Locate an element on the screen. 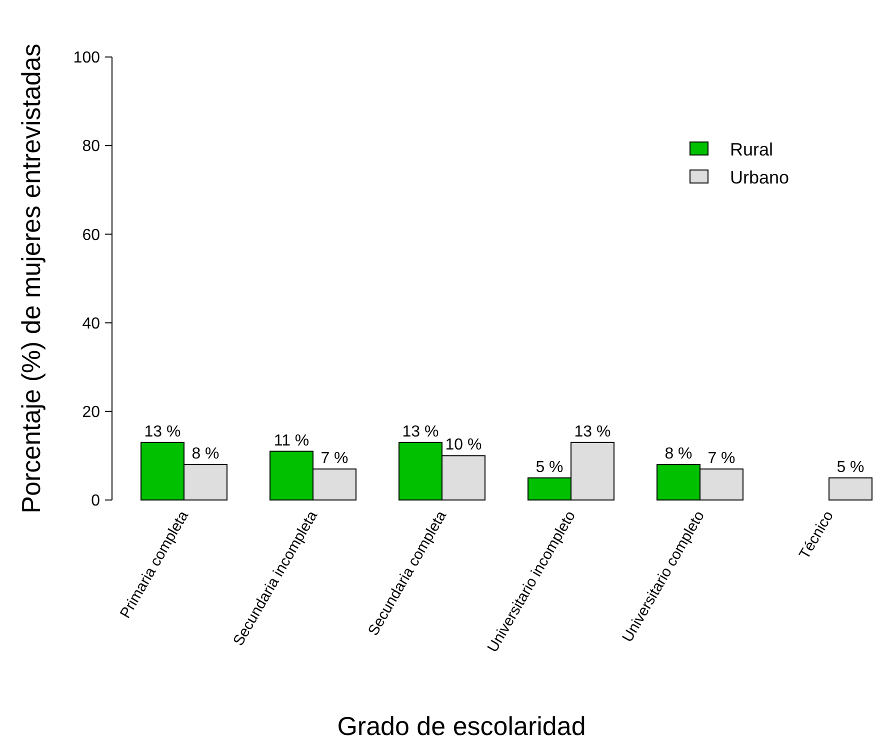 Image resolution: width=893 pixels, height=742 pixels. y-tick-label: 40 is located at coordinates (91, 323).